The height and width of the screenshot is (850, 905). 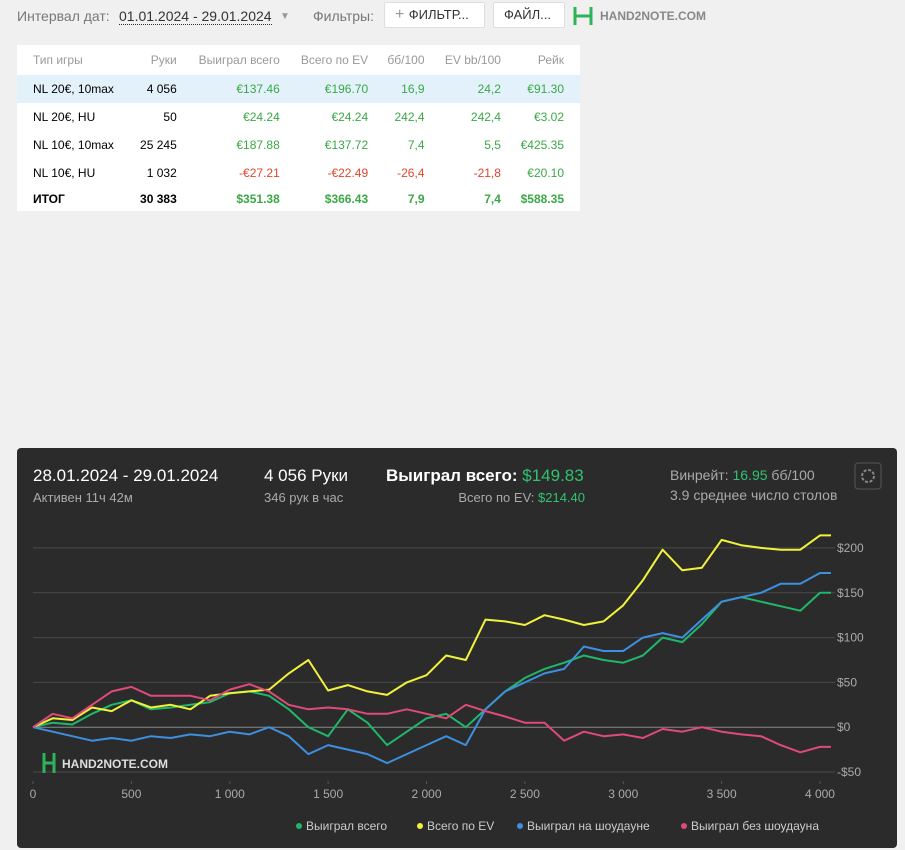 What do you see at coordinates (258, 89) in the screenshot?
I see `table-cell: €137.46` at bounding box center [258, 89].